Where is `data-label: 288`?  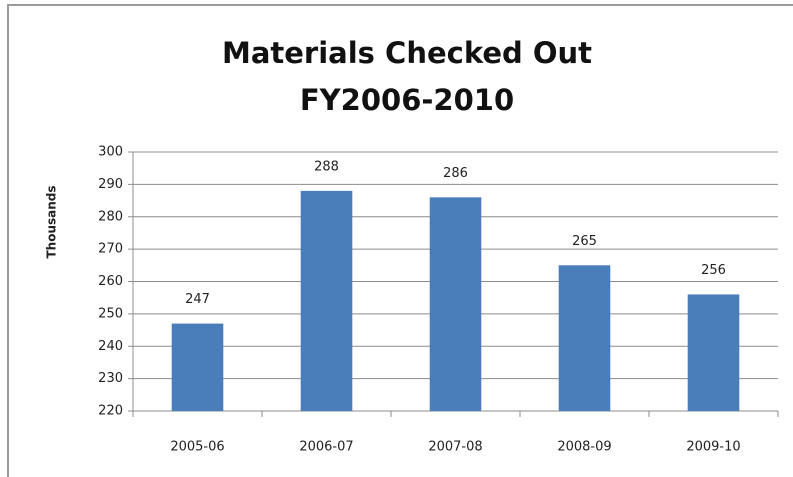
data-label: 288 is located at coordinates (326, 166).